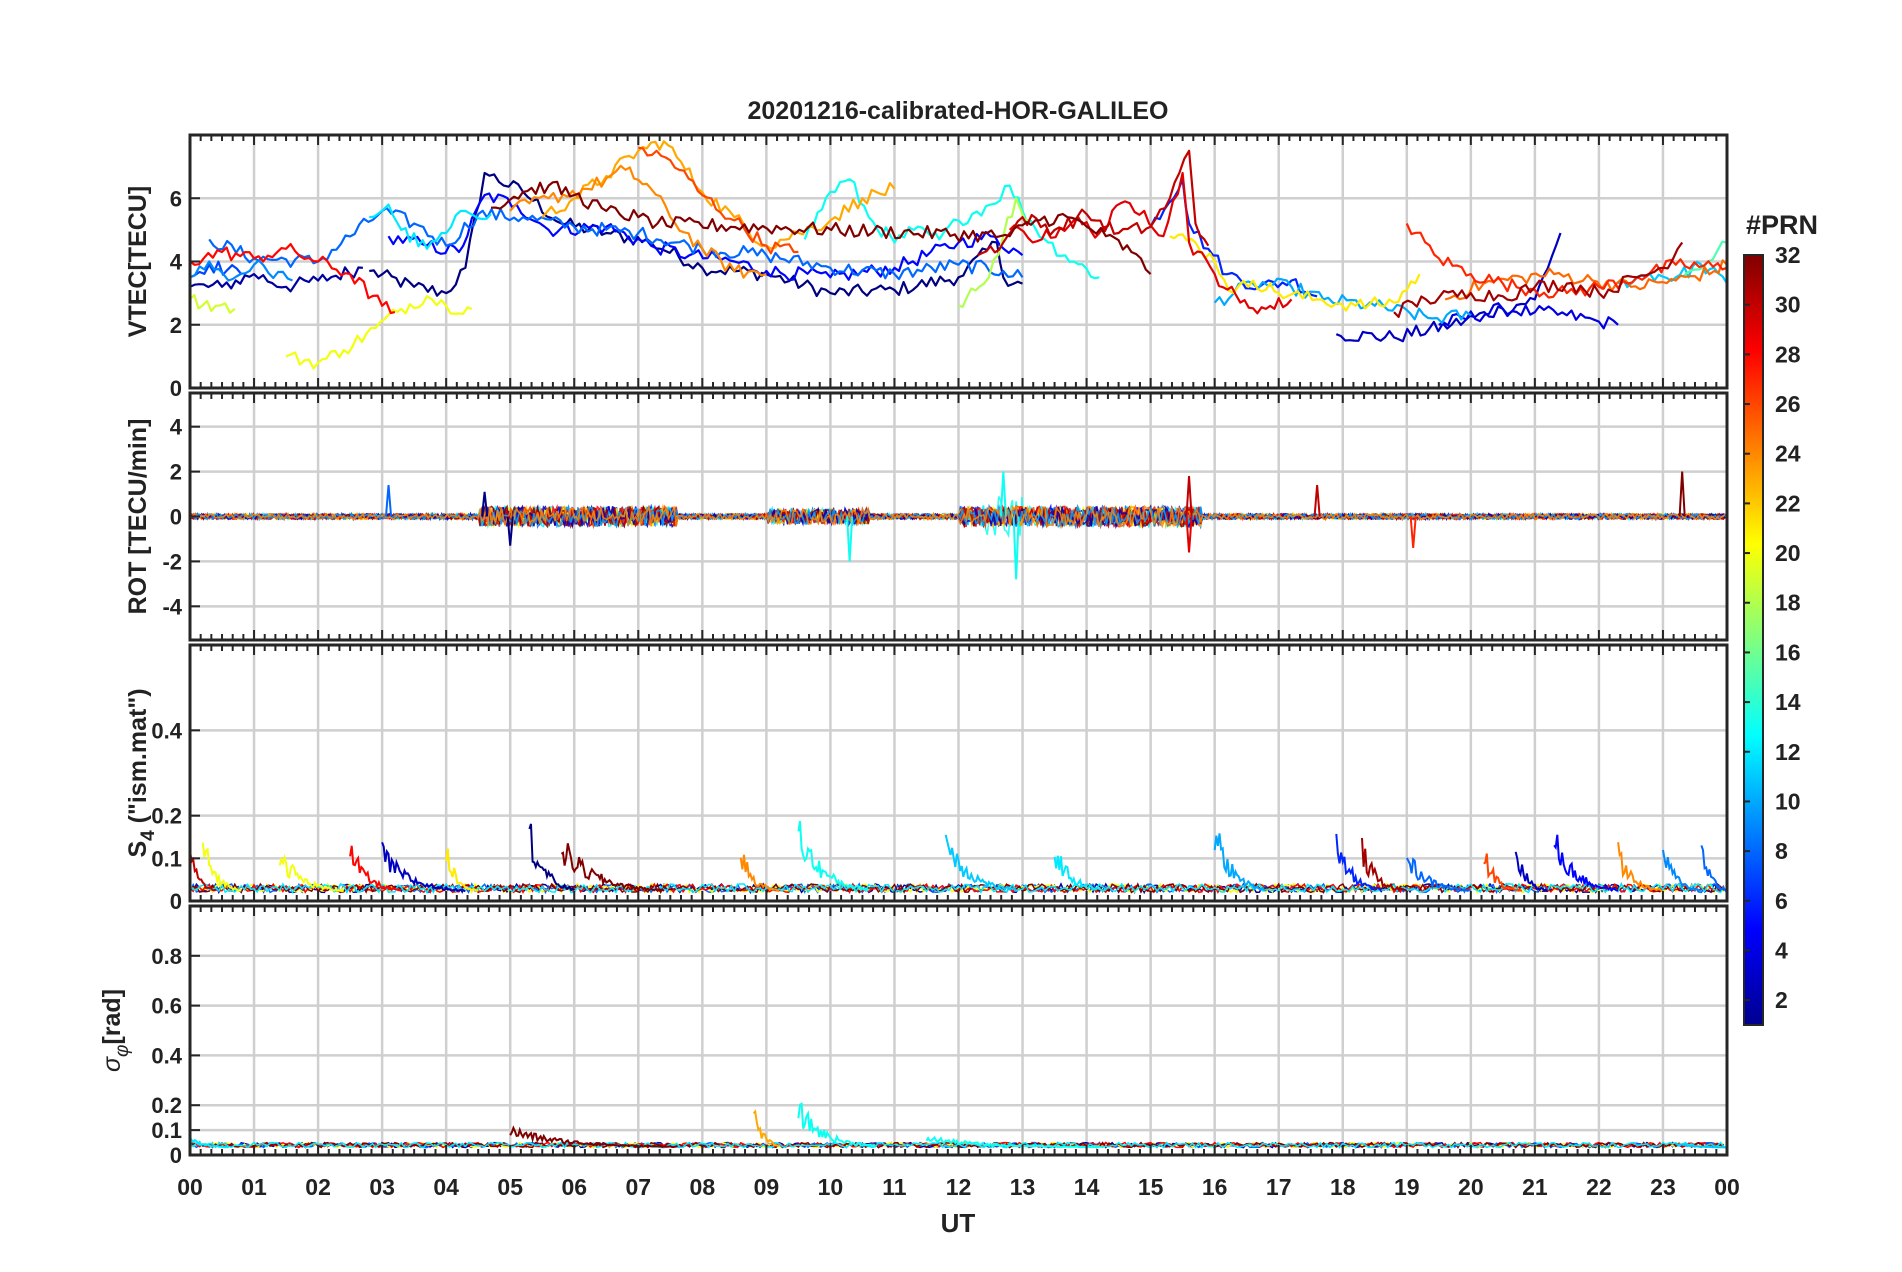  What do you see at coordinates (138, 849) in the screenshot?
I see `y-label-s: S` at bounding box center [138, 849].